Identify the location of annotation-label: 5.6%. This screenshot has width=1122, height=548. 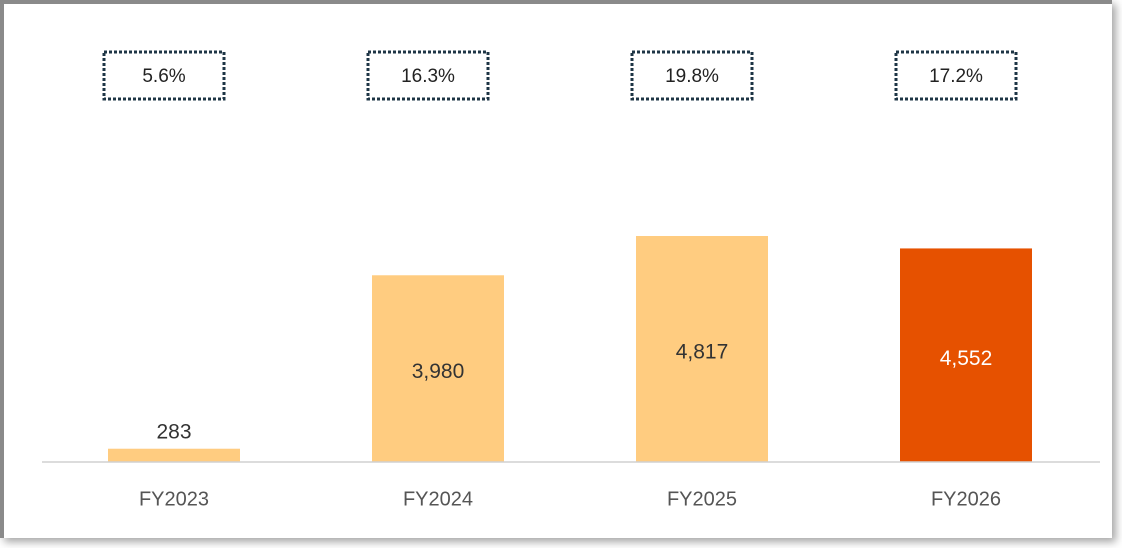
(163, 76).